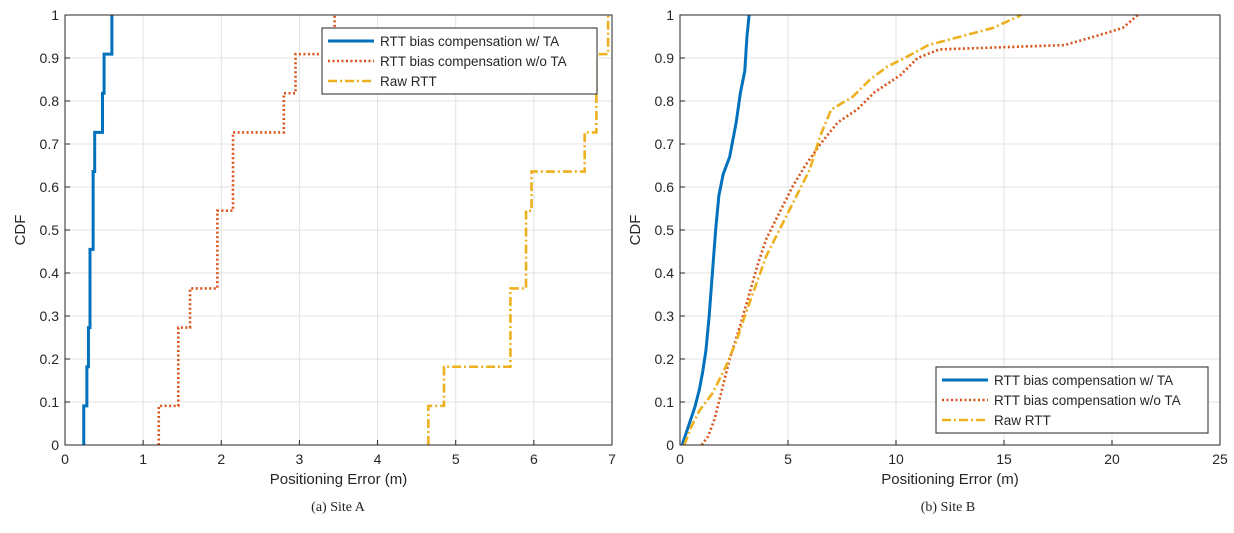 This screenshot has height=533, width=1234. I want to click on x-tick-label: 15, so click(1004, 459).